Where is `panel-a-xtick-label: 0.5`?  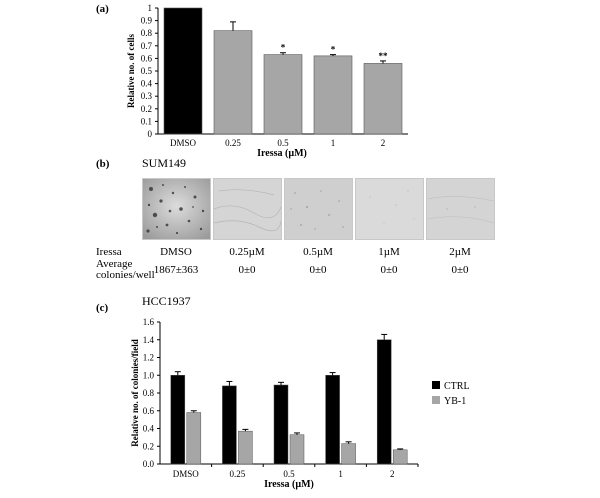
panel-a-xtick-label: 0.5 is located at coordinates (283, 143).